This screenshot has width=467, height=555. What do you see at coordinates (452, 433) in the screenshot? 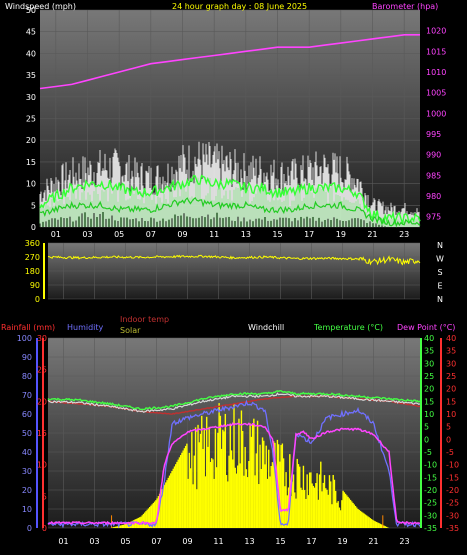
I see `temp-ticks-outer: -35 -30 -25 -20 -15 -10 -5 0 5 10 15 20 25 30 35 40` at bounding box center [452, 433].